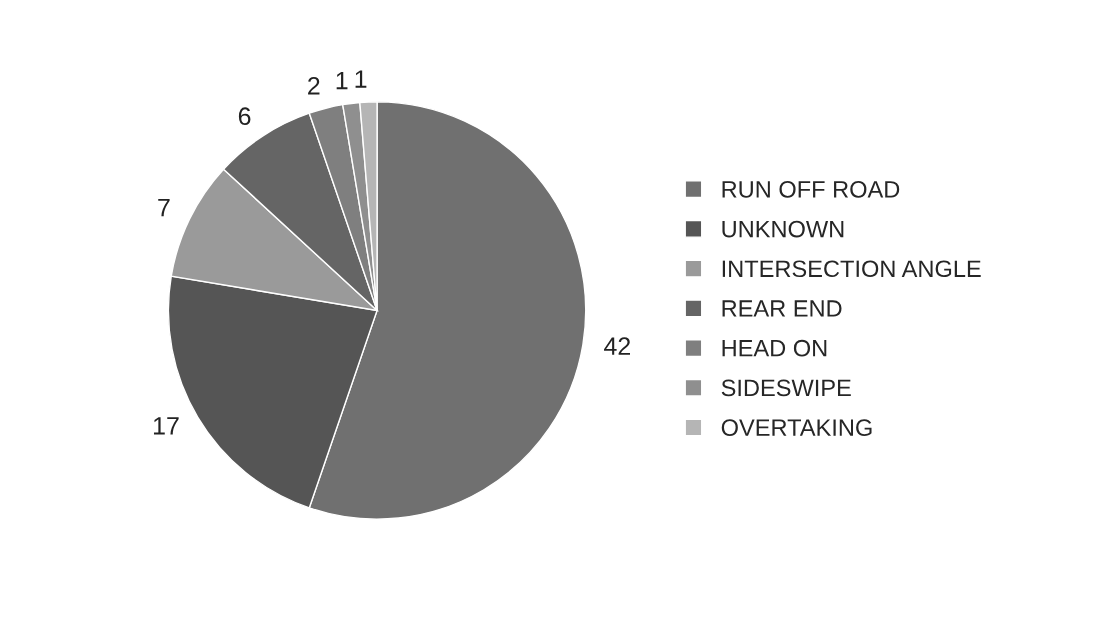  Describe the element at coordinates (786, 388) in the screenshot. I see `legend-label: SIDESWIPE` at that location.